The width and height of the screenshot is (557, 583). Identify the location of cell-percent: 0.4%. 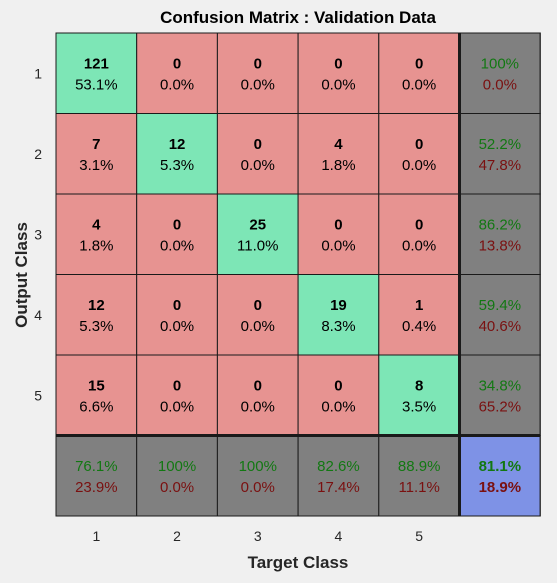
(419, 326).